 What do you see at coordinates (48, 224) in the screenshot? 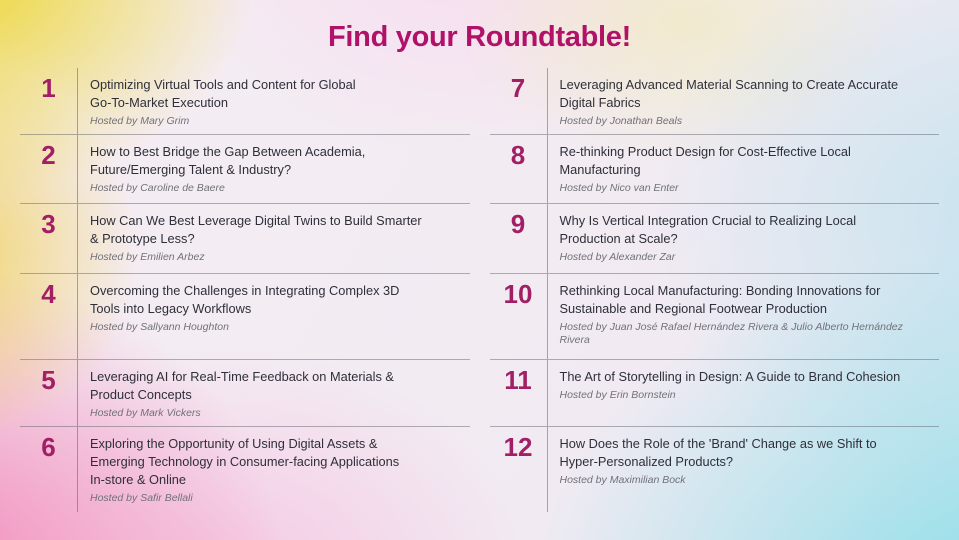
I see `item-number: 3` at bounding box center [48, 224].